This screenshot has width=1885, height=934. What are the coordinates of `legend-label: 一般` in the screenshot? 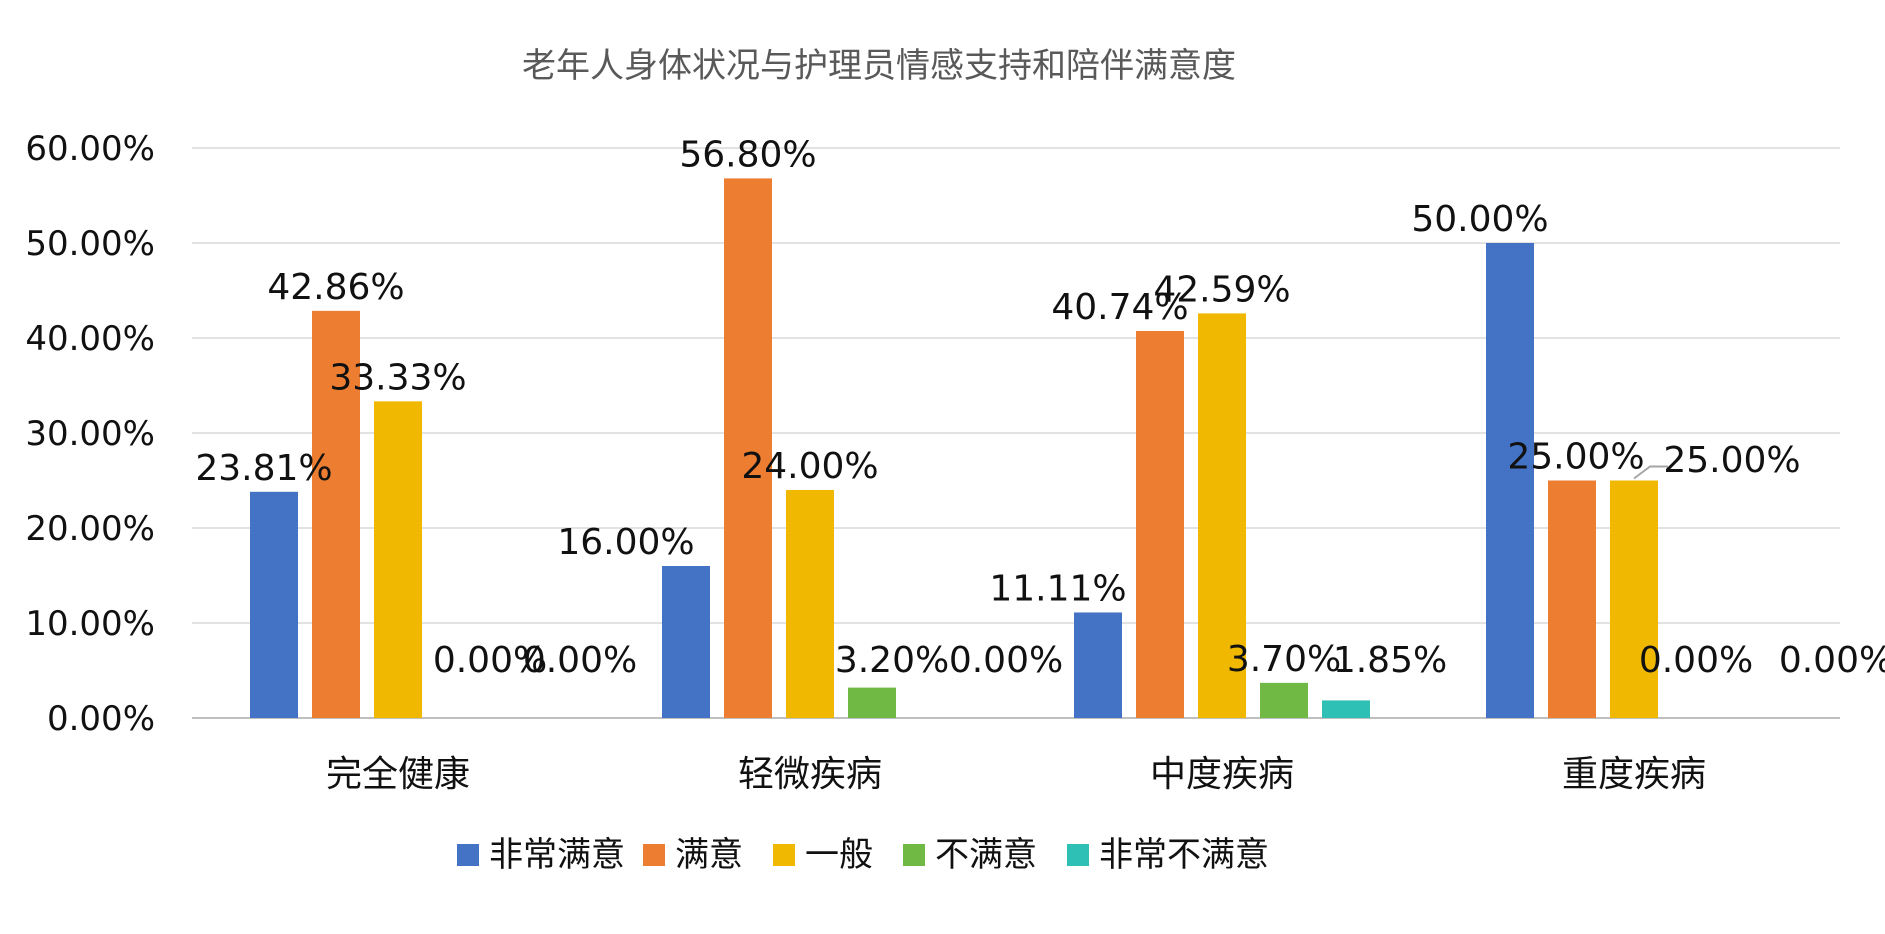 It's located at (839, 855).